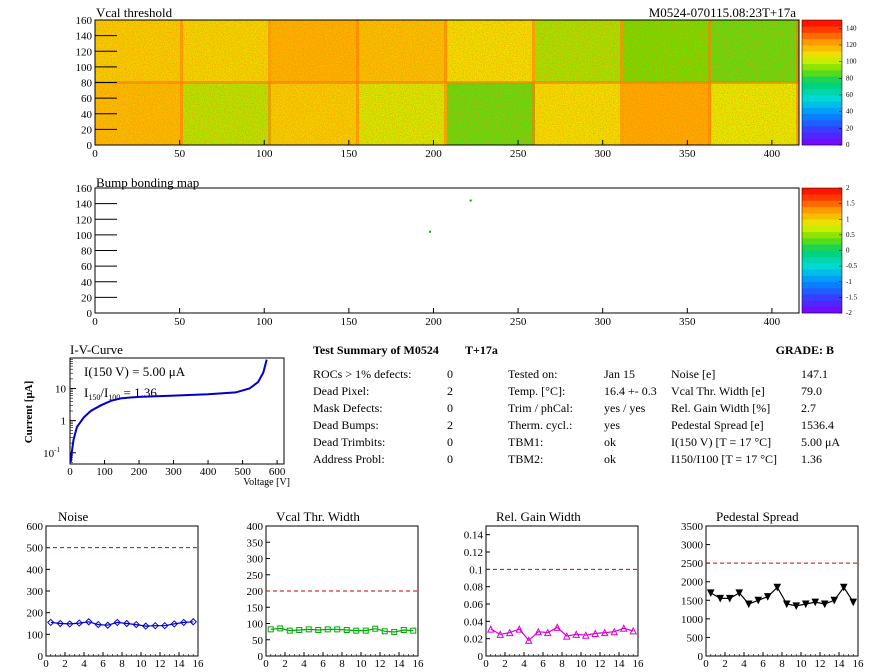 The width and height of the screenshot is (896, 672). What do you see at coordinates (116, 589) in the screenshot?
I see `summary-chart-1: Noise 0 2 4 6 8 10 12 14 16 0 100 200 300 400 500 600` at bounding box center [116, 589].